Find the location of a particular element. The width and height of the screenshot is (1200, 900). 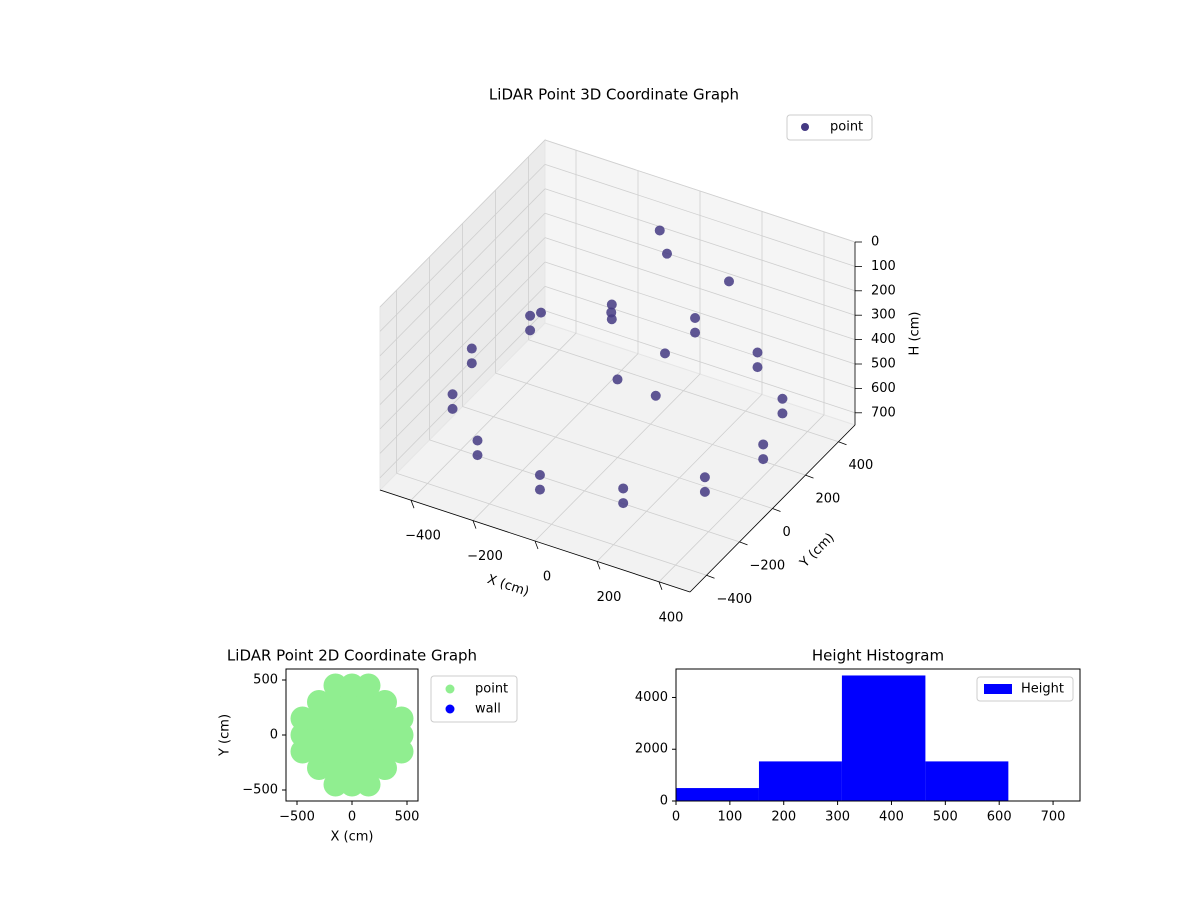

y-axis-line is located at coordinates (772, 508).